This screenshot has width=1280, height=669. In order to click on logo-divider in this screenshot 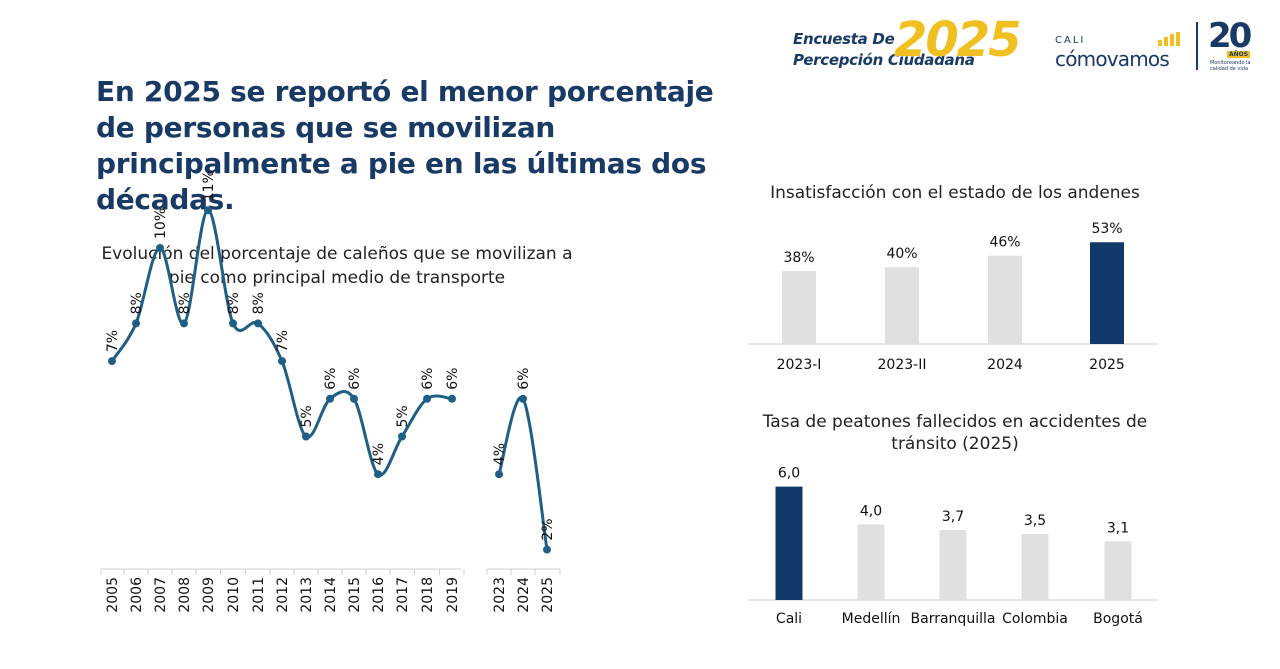, I will do `click(1197, 46)`.